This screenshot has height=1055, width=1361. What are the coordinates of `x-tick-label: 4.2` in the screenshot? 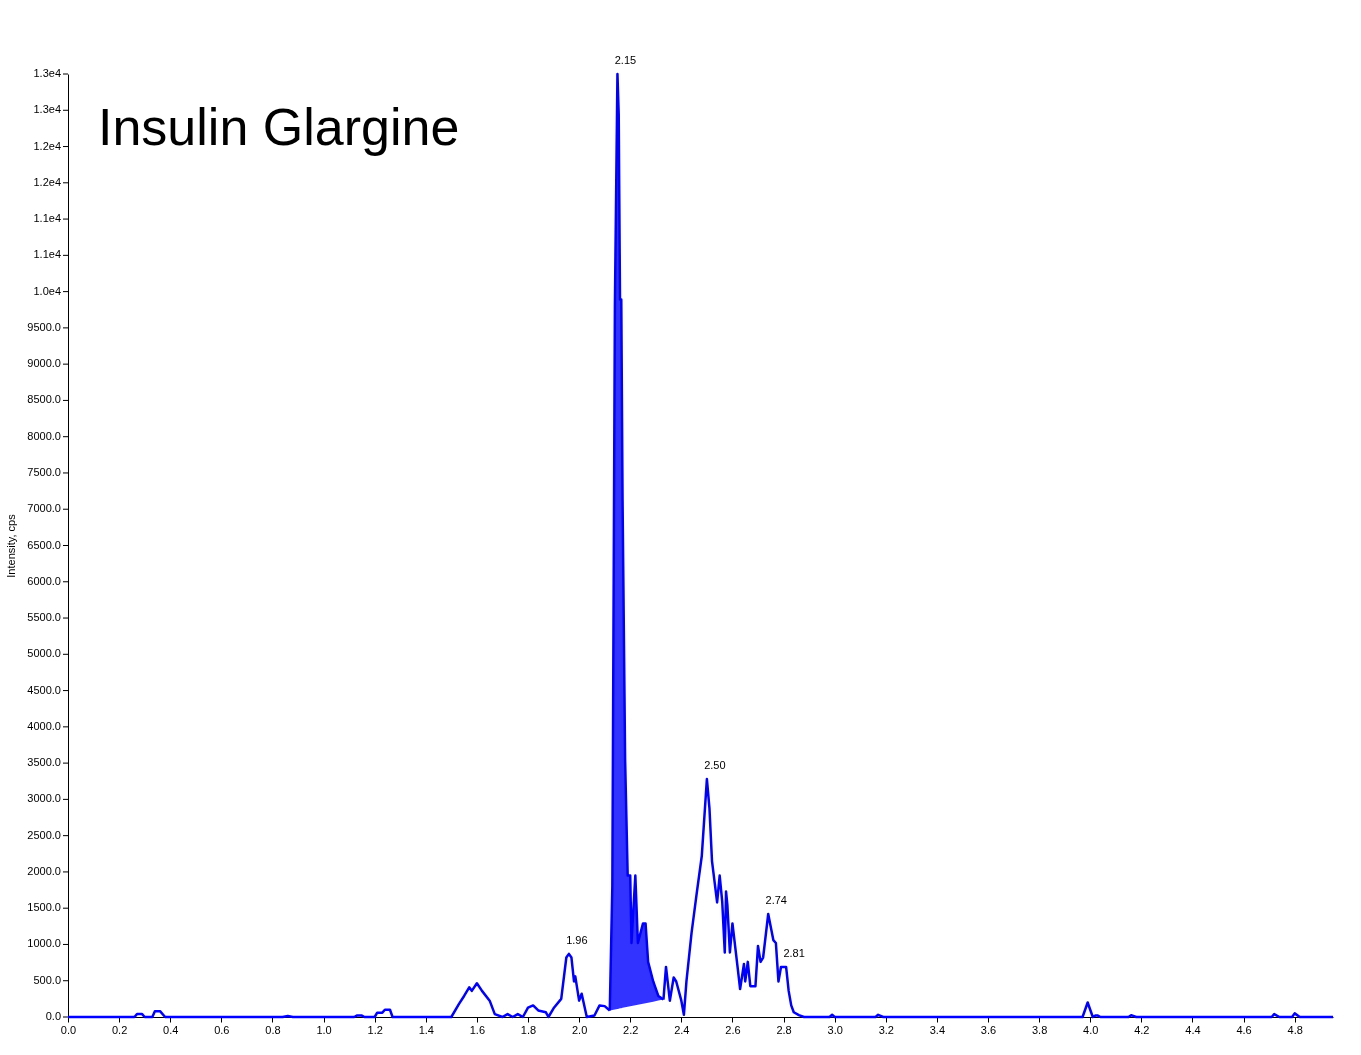 It's located at (1142, 1029).